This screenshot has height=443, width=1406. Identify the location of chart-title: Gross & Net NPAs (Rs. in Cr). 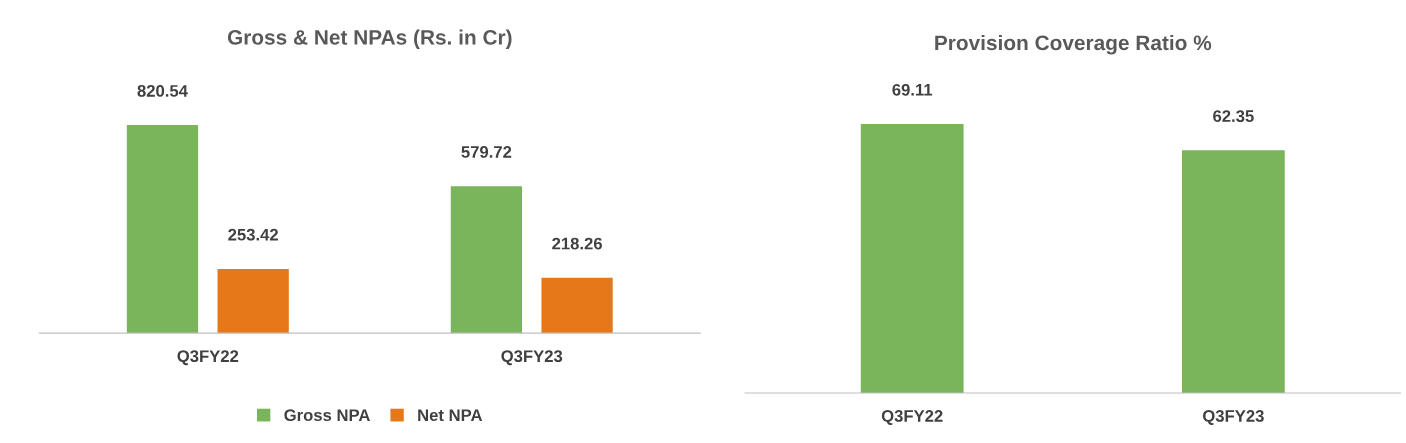
(369, 39).